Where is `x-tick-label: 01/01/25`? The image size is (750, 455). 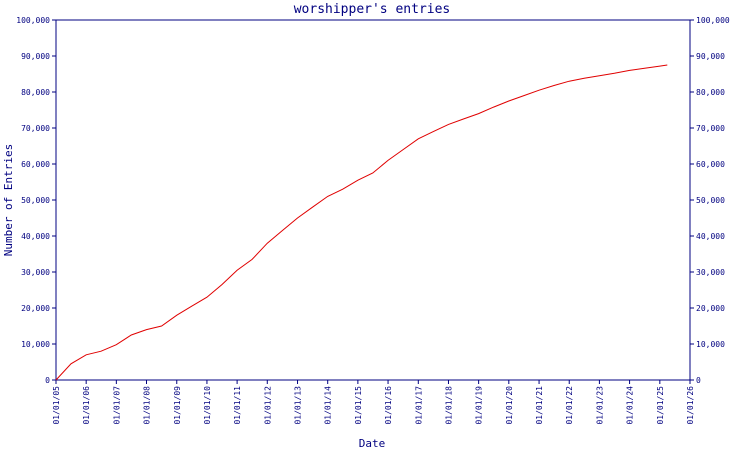 x-tick-label: 01/01/25 is located at coordinates (660, 405).